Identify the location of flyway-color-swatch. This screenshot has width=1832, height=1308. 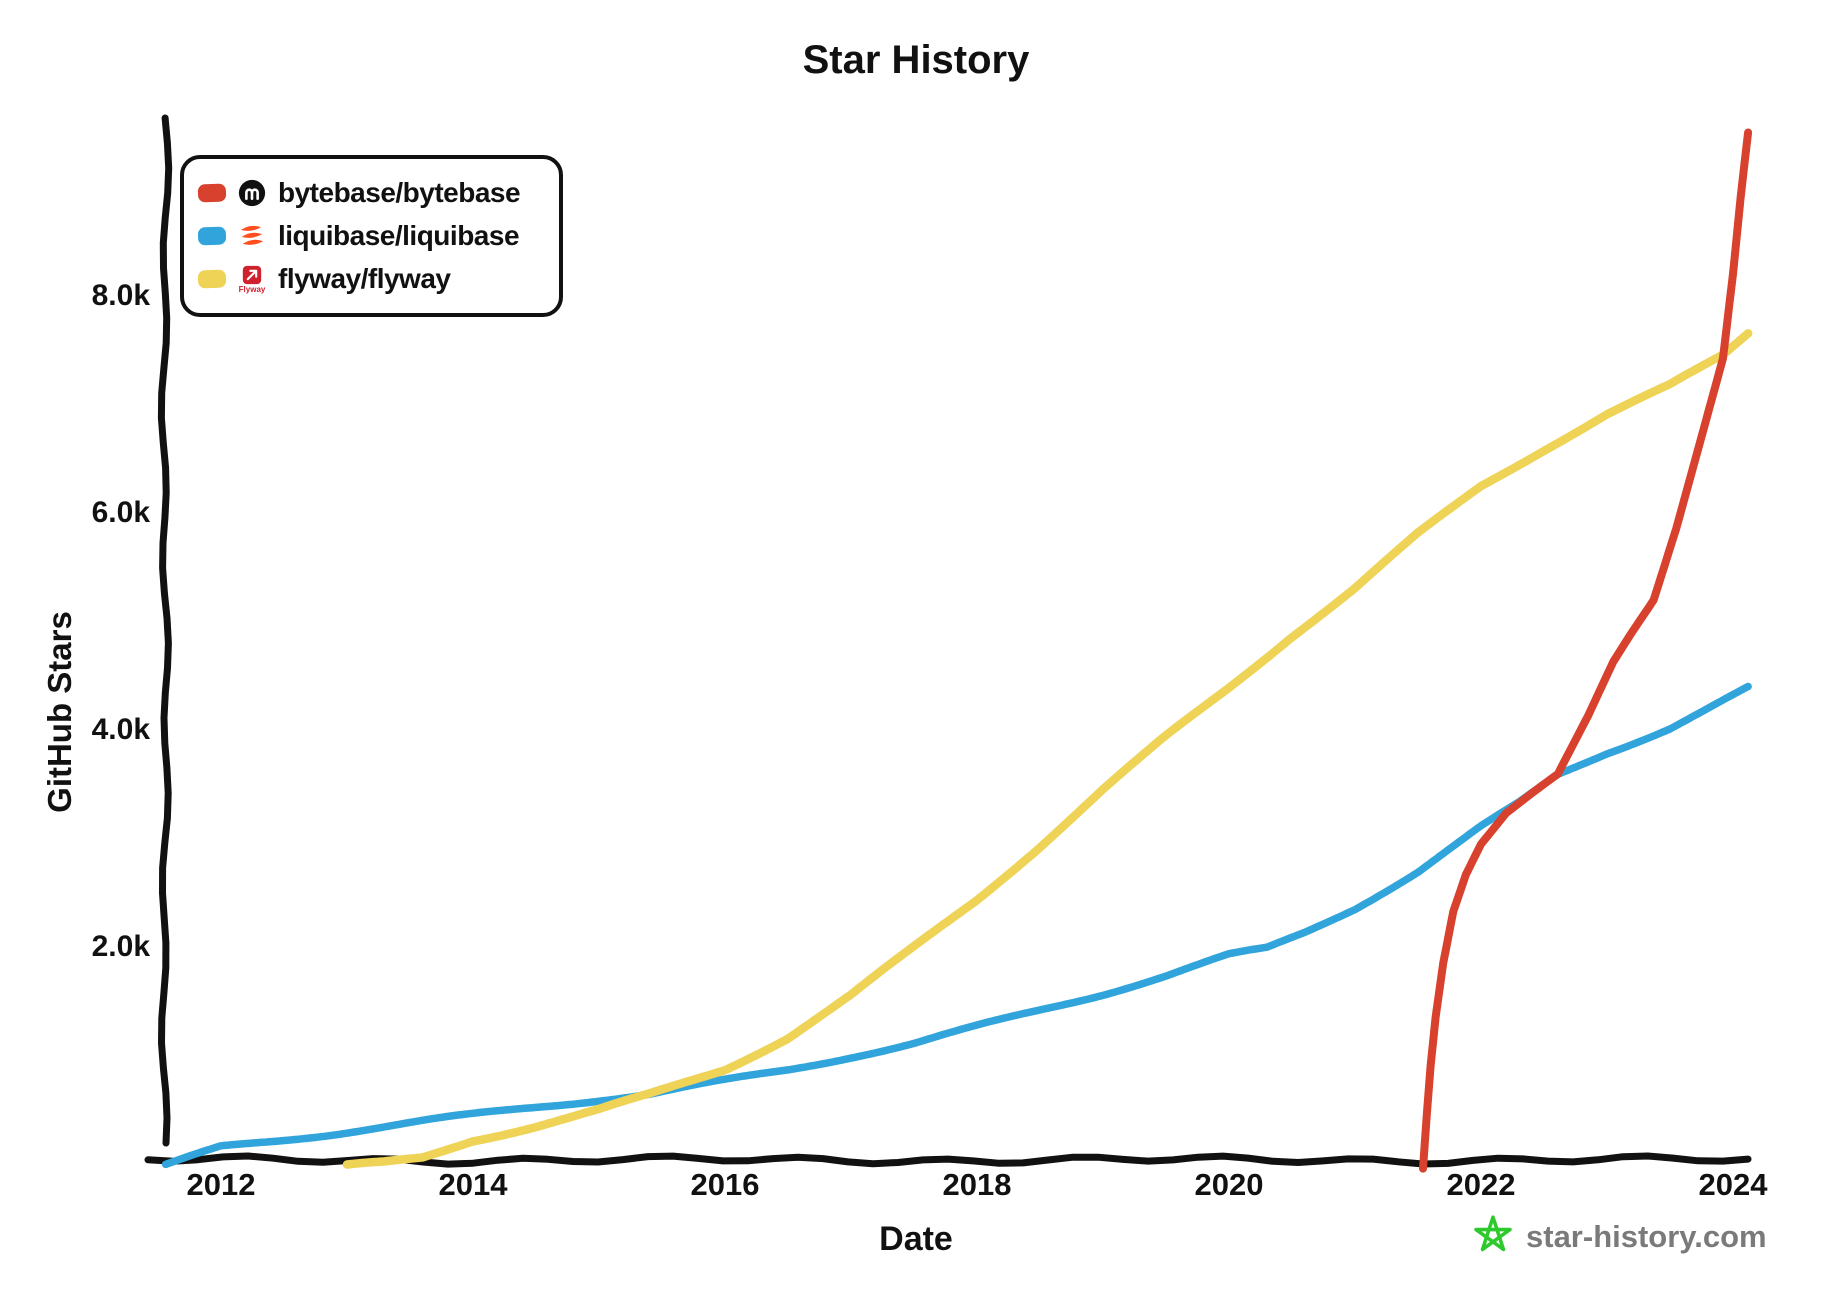
(212, 279).